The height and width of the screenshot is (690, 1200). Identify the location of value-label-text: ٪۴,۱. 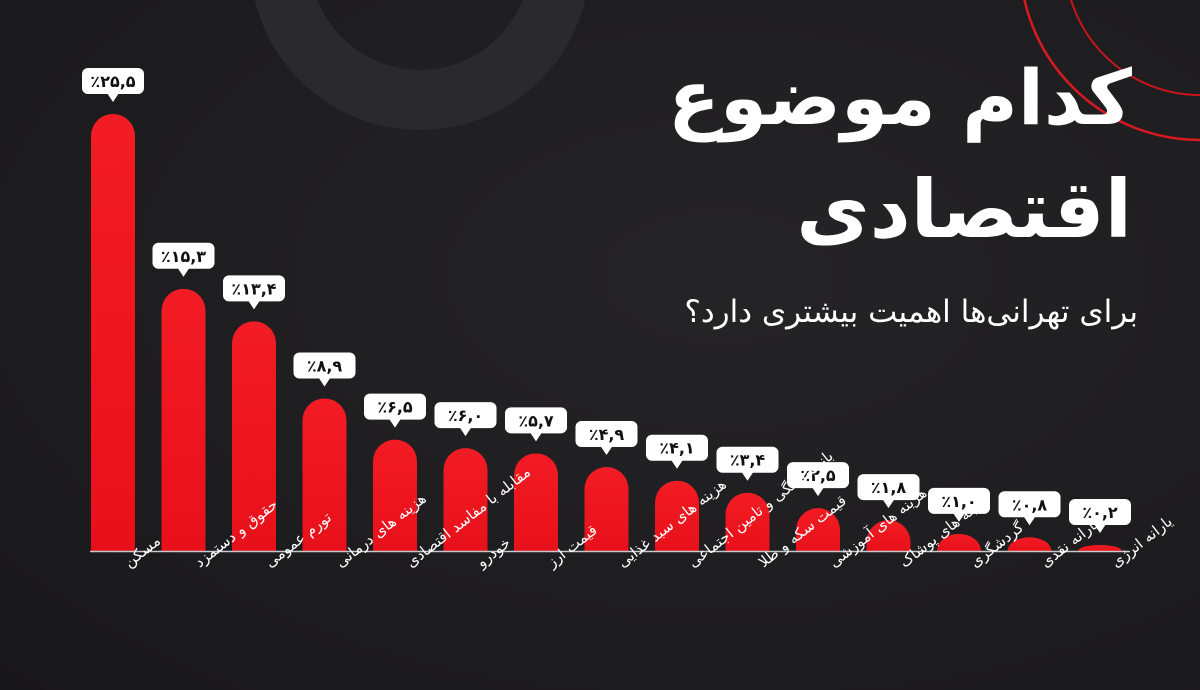
(676, 448).